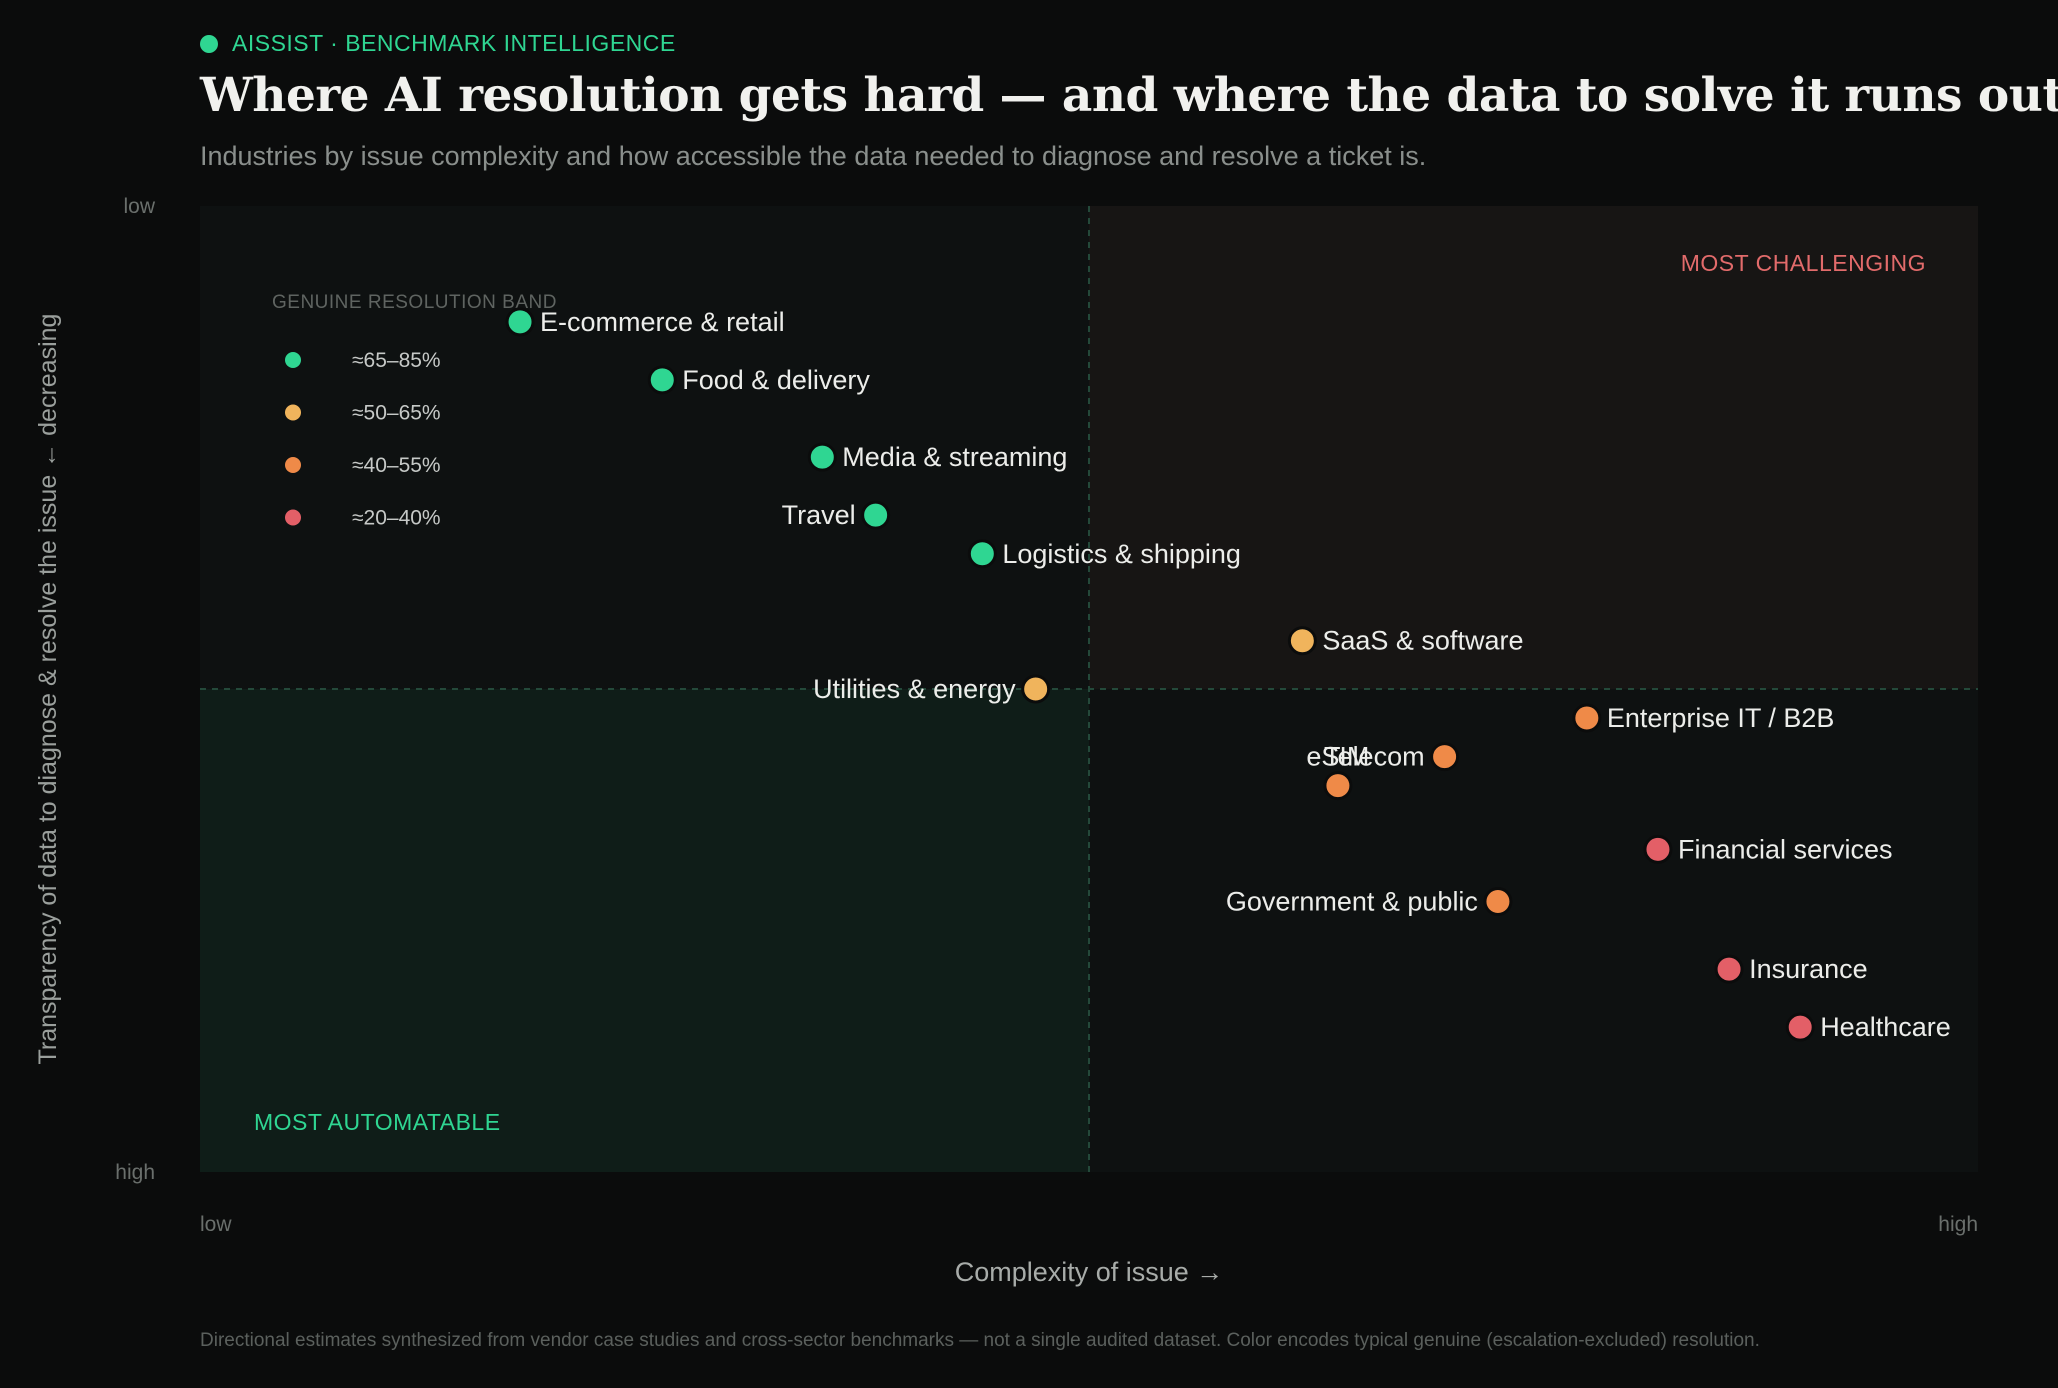 The width and height of the screenshot is (2058, 1388). What do you see at coordinates (396, 518) in the screenshot?
I see `legend-label: ≈20–40%` at bounding box center [396, 518].